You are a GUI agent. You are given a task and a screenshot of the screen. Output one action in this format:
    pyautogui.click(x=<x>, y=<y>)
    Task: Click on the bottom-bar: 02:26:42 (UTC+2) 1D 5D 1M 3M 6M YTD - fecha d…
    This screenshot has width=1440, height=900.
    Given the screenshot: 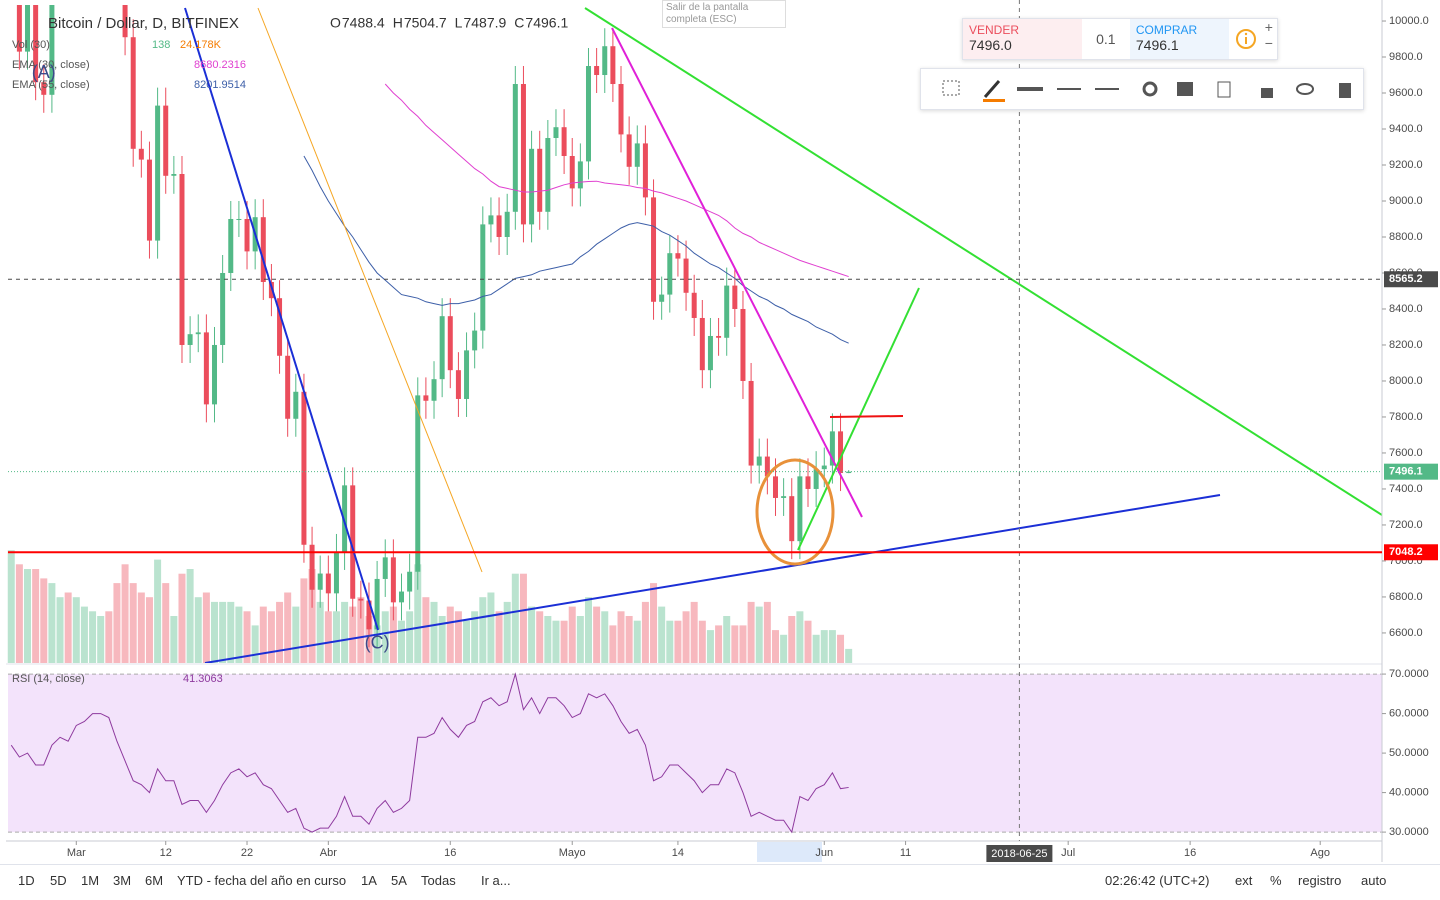 What is the action you would take?
    pyautogui.click(x=720, y=882)
    